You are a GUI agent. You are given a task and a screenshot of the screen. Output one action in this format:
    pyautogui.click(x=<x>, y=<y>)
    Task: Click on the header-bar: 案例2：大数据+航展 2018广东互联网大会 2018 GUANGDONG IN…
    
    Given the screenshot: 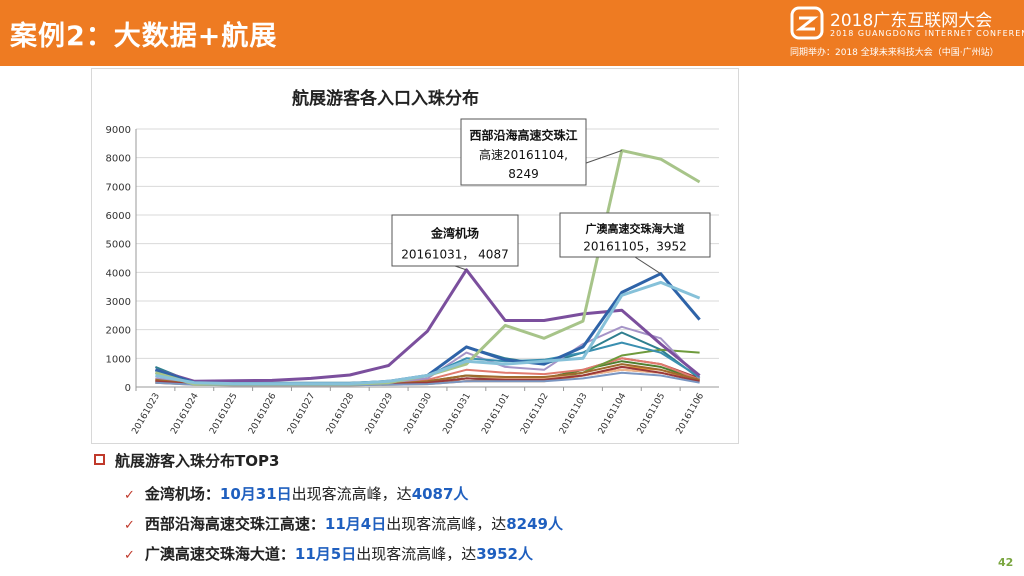 What is the action you would take?
    pyautogui.click(x=512, y=33)
    